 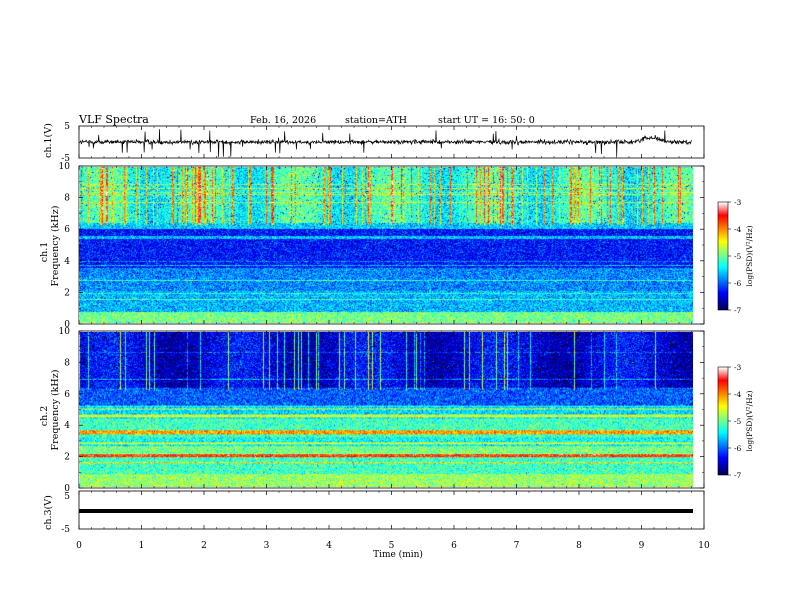 What do you see at coordinates (48, 512) in the screenshot?
I see `ch3-ylabel: ch.3(V)` at bounding box center [48, 512].